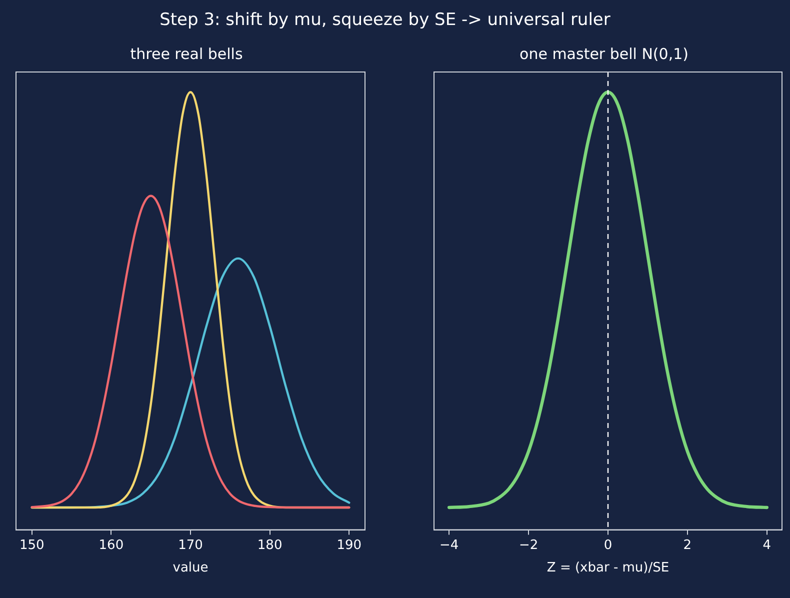 This screenshot has height=598, width=790. Describe the element at coordinates (608, 545) in the screenshot. I see `x-tick-label: 0` at that location.